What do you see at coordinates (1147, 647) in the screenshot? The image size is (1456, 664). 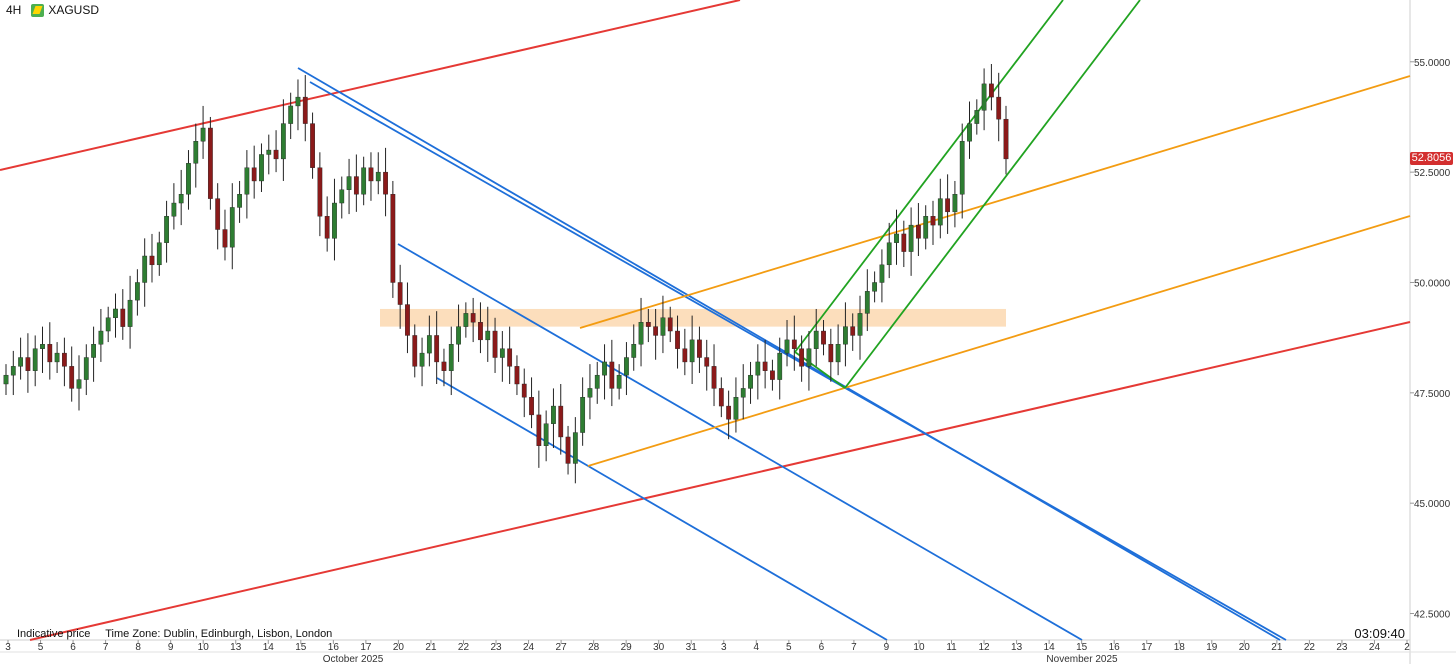 I see `time-tick-label: 17` at bounding box center [1147, 647].